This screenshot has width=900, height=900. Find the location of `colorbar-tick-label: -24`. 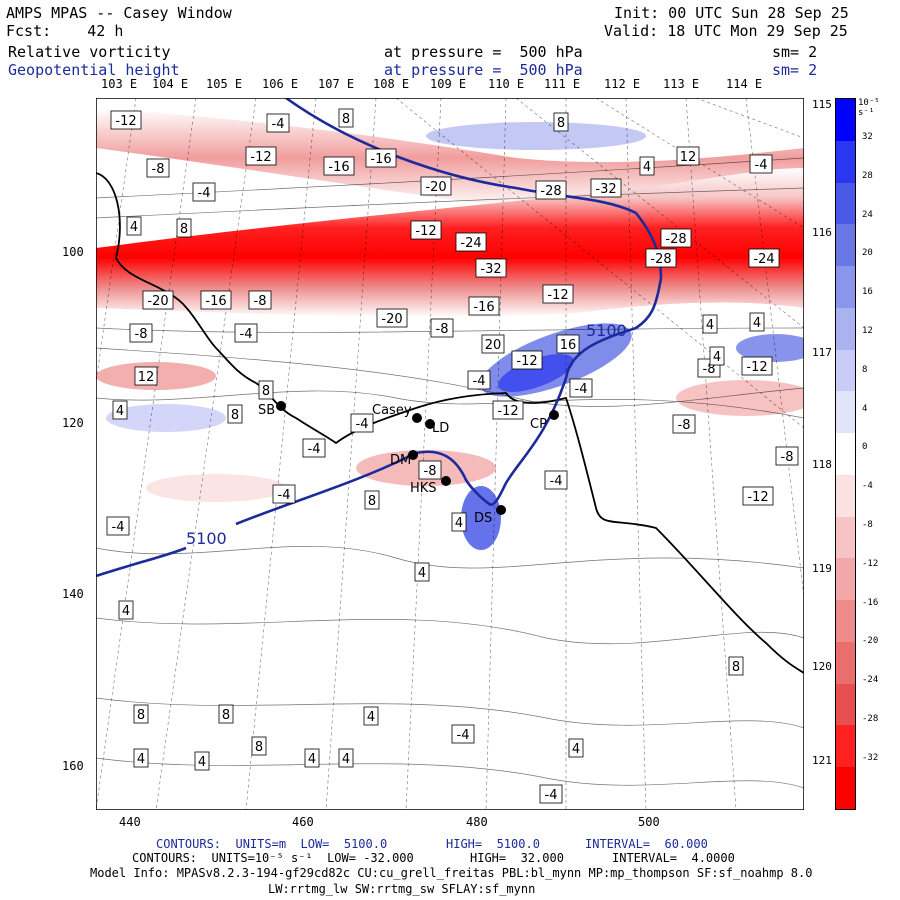

colorbar-tick-label: -24 is located at coordinates (870, 680).